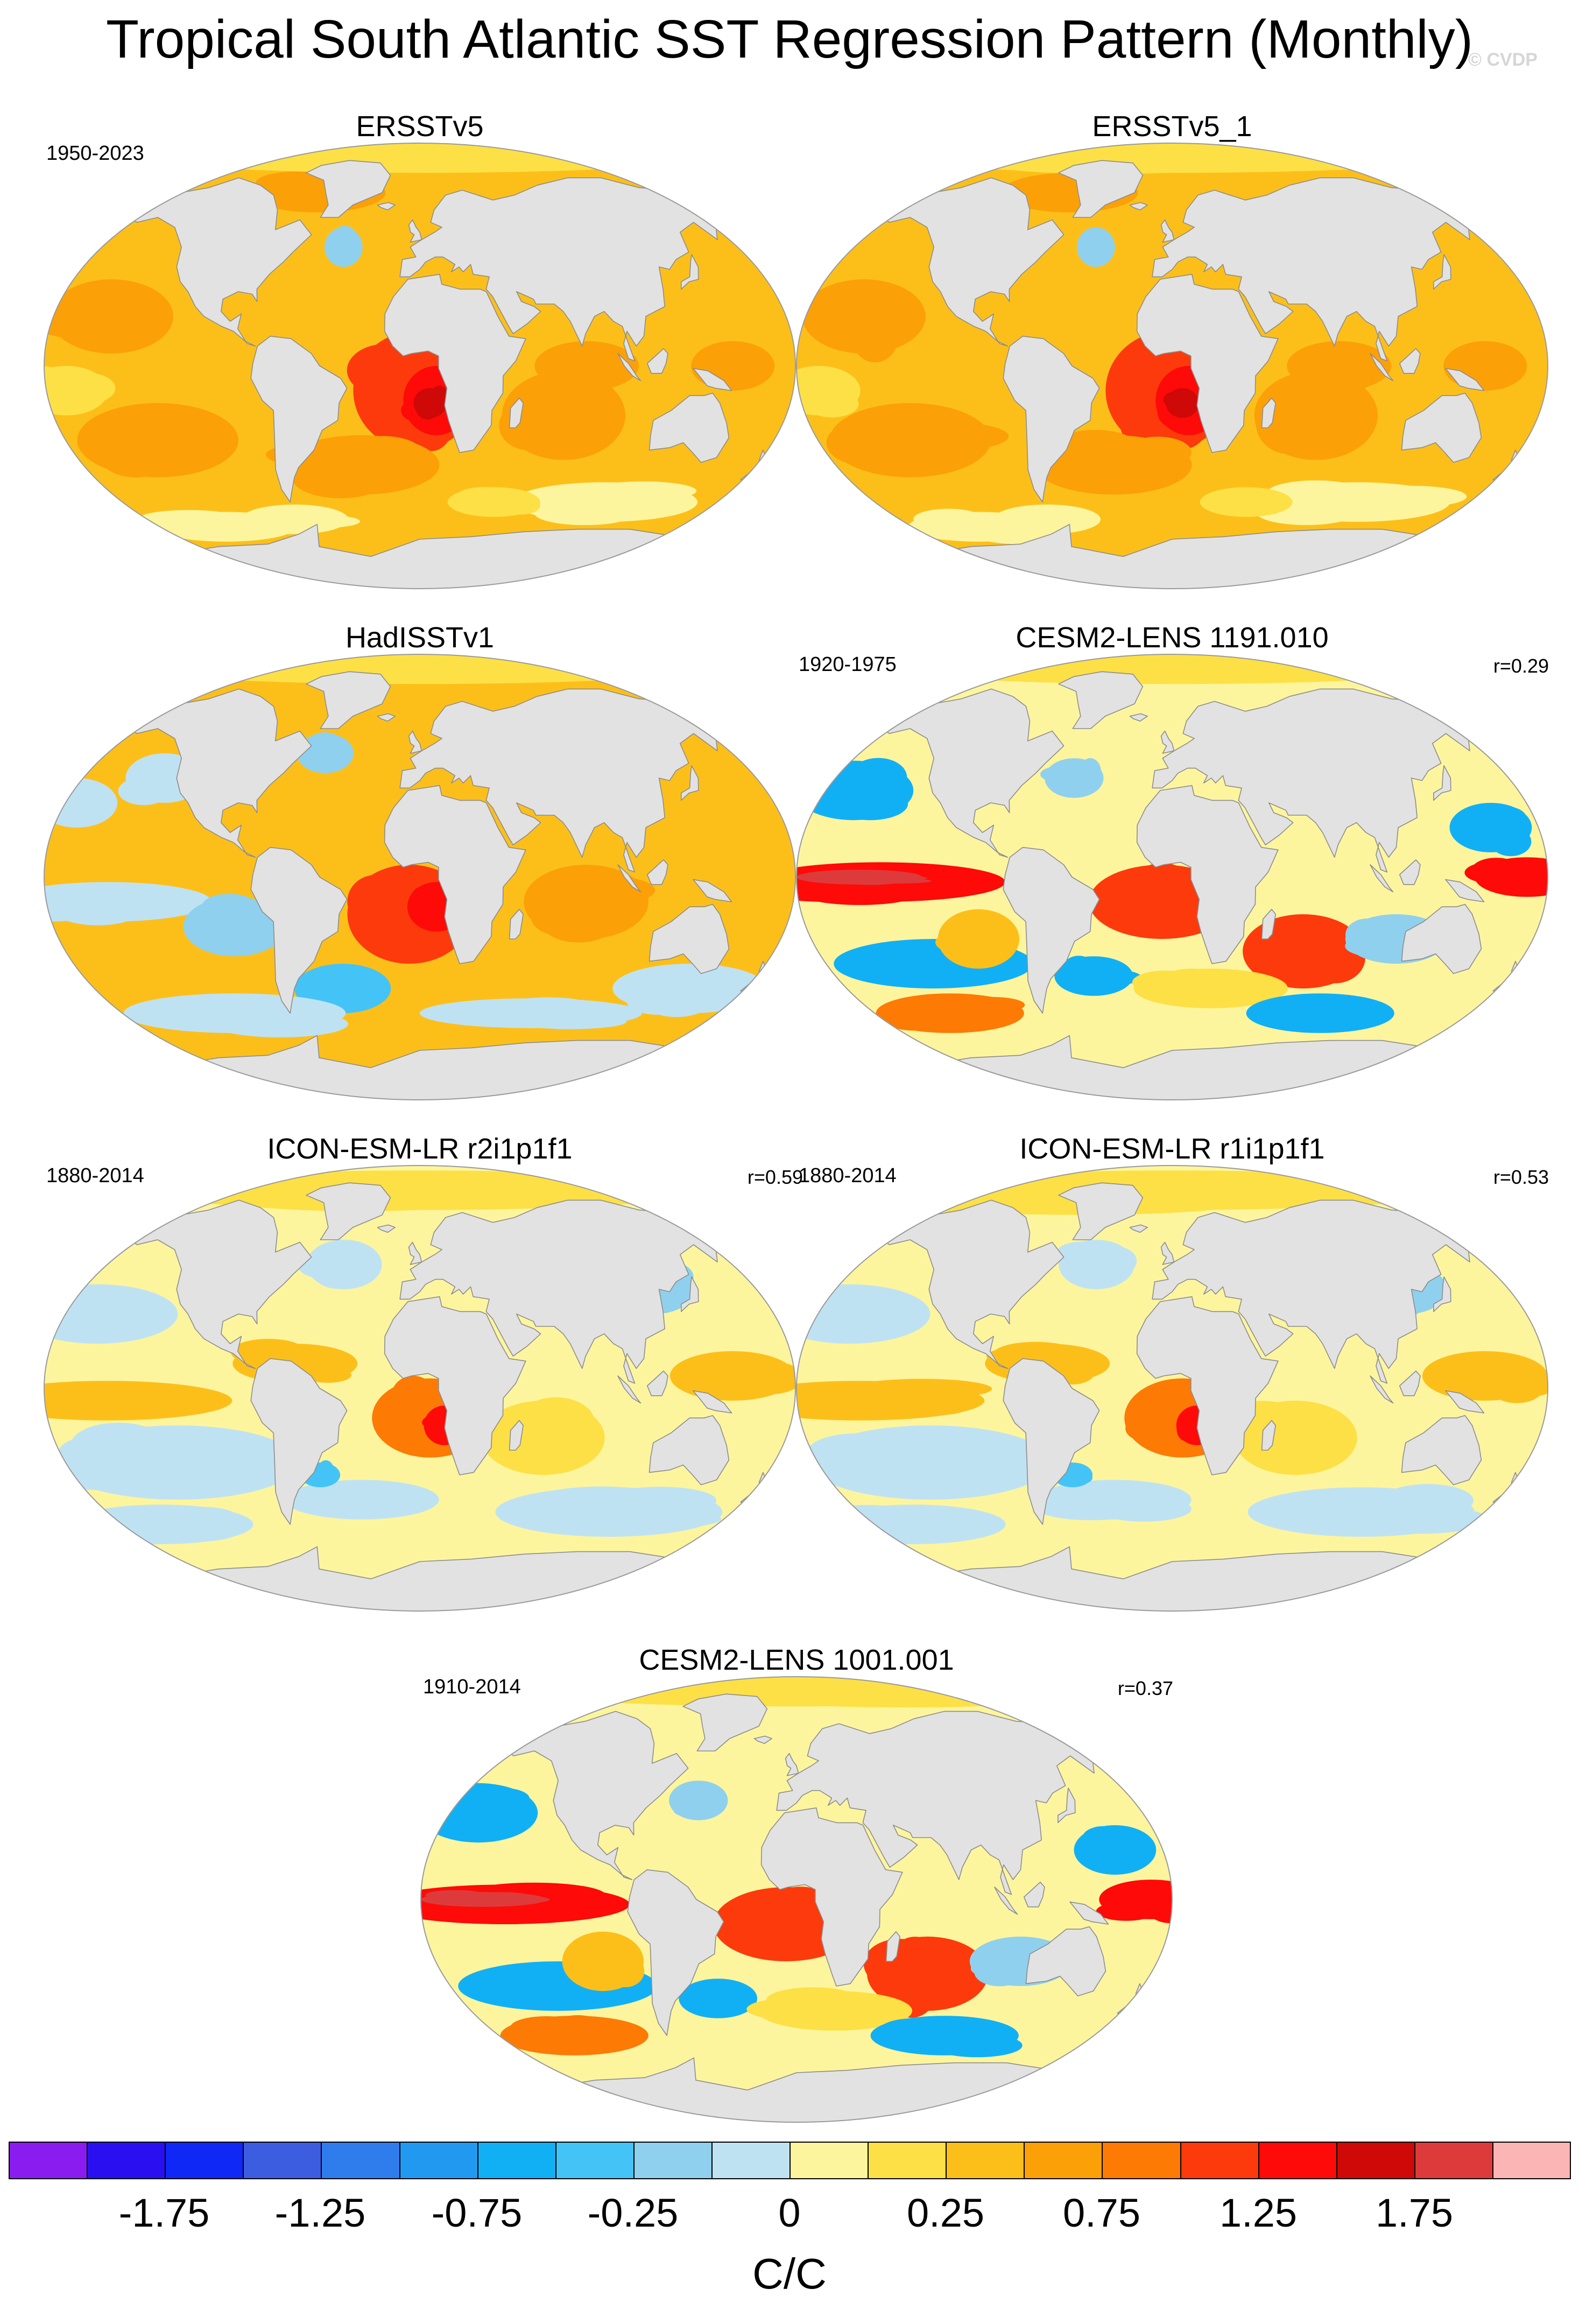 The height and width of the screenshot is (2324, 1579). I want to click on panel-title: ERSSTv5_1, so click(1172, 126).